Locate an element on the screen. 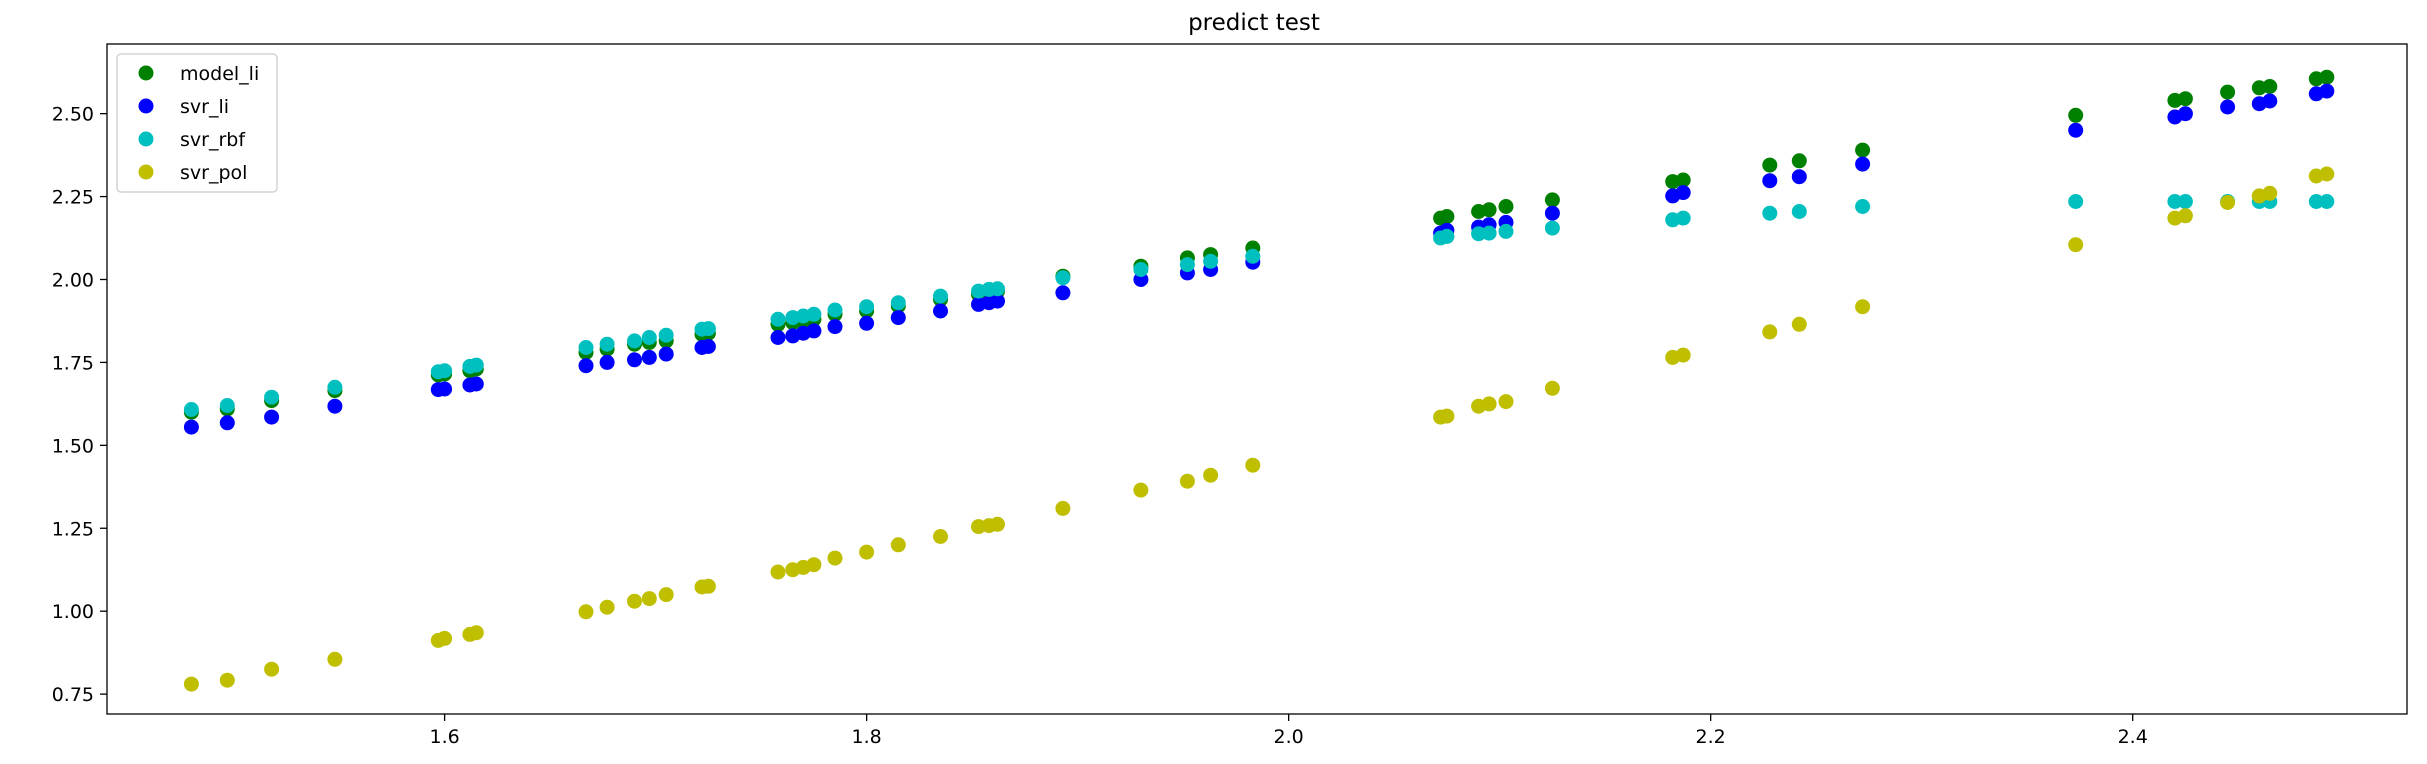 The image size is (2427, 764). x-axis: 1.6 1.8 2.0 2.2 2.4 is located at coordinates (1289, 731).